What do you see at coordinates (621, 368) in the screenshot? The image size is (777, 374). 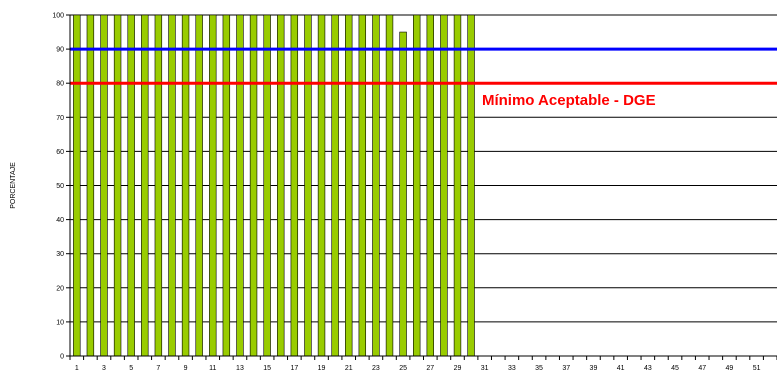 I see `x-tick-label-41: 41` at bounding box center [621, 368].